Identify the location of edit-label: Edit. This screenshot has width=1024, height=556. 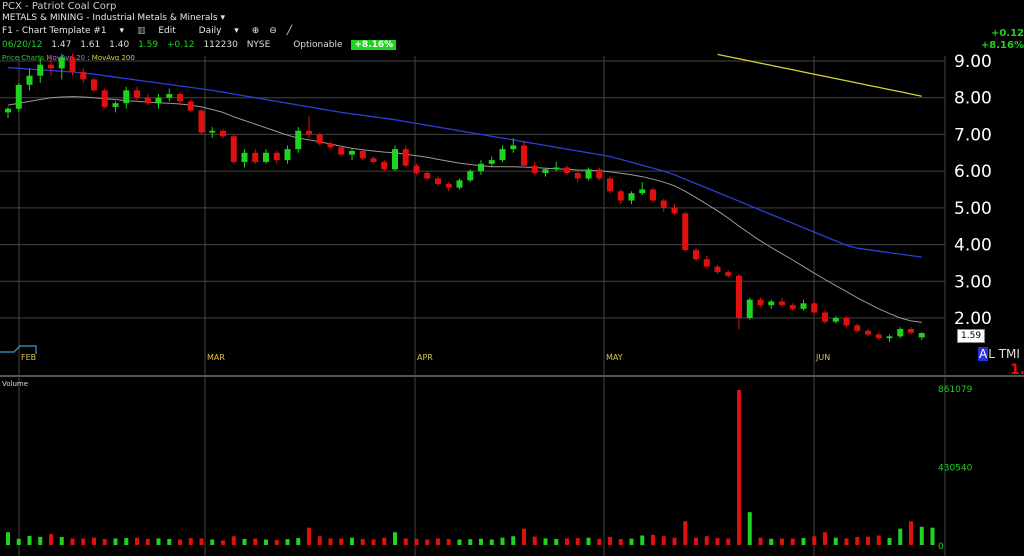
(167, 31).